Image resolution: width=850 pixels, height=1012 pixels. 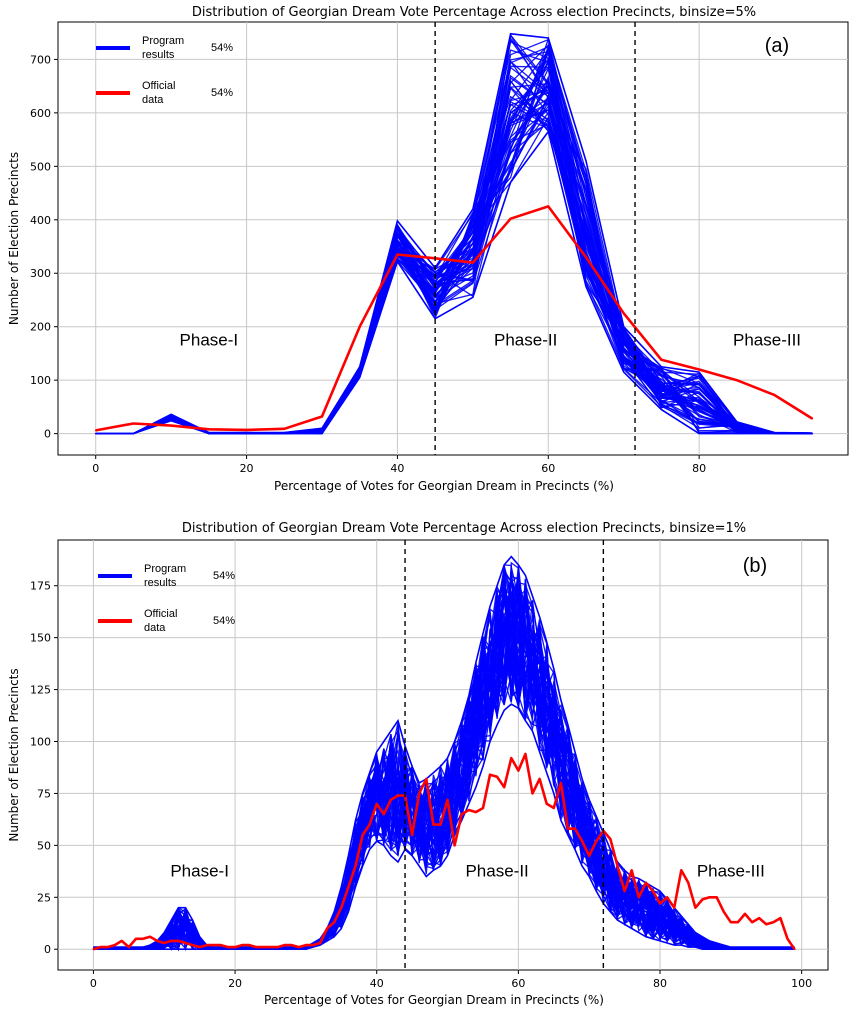 I want to click on phase-label: Phase-II, so click(x=496, y=871).